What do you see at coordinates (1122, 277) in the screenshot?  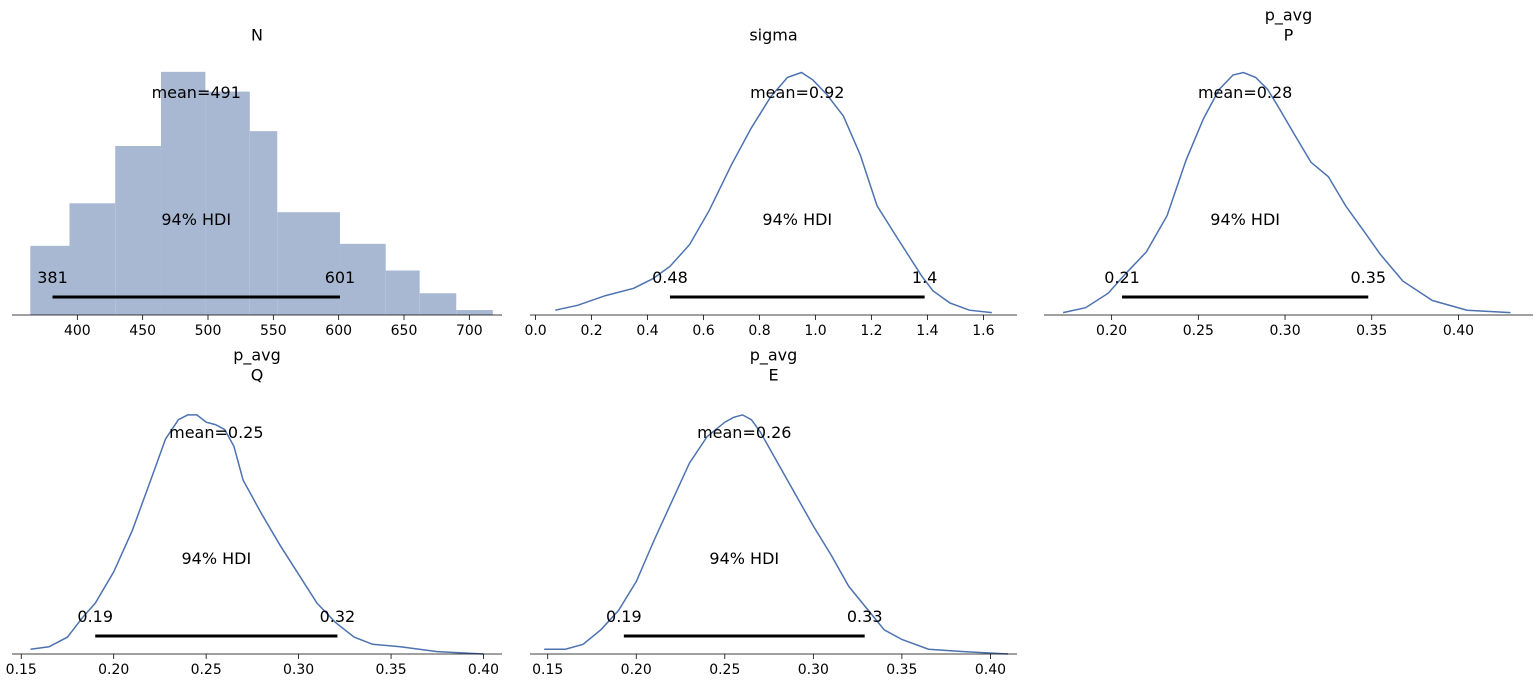 I see `hdi-lower-label: 0.21` at bounding box center [1122, 277].